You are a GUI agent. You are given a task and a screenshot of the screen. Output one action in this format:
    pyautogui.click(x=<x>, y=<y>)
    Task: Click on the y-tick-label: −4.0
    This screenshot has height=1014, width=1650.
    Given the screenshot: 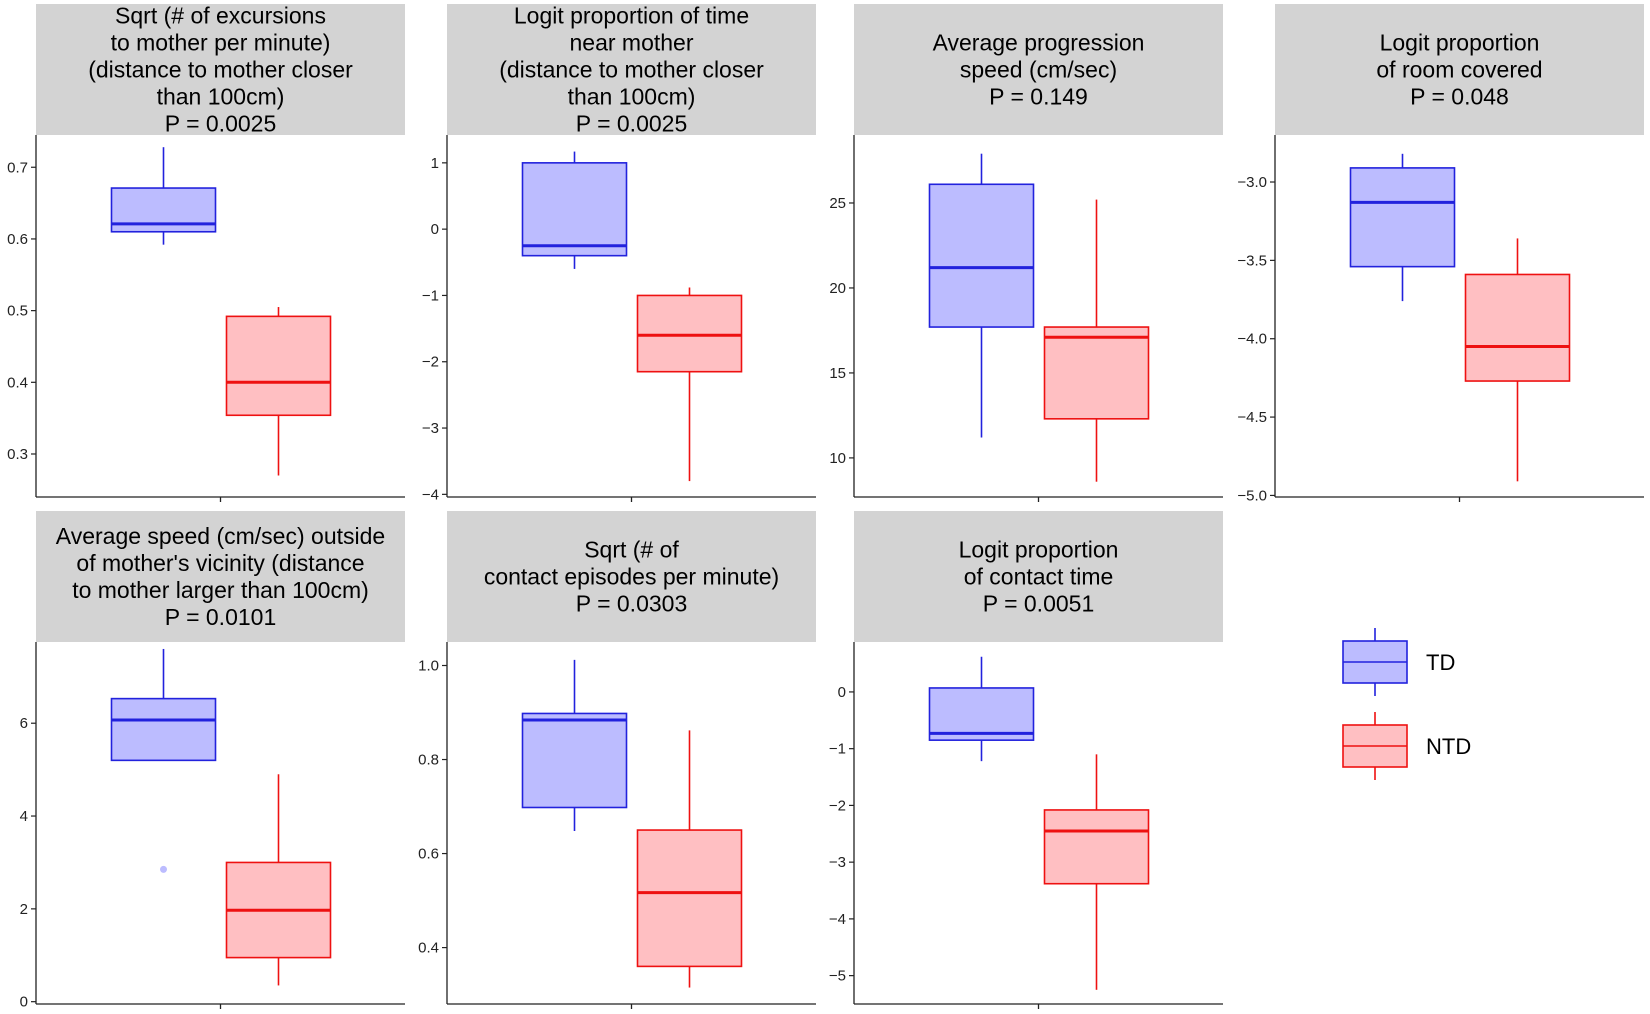 What is the action you would take?
    pyautogui.click(x=1252, y=339)
    